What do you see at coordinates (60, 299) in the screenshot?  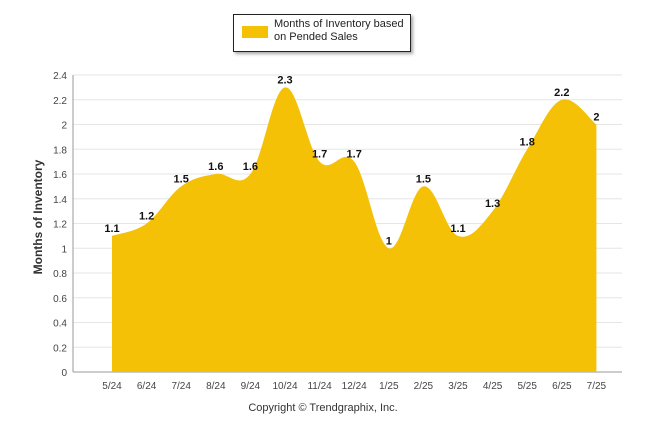 I see `y-tick-label: 0.6` at bounding box center [60, 299].